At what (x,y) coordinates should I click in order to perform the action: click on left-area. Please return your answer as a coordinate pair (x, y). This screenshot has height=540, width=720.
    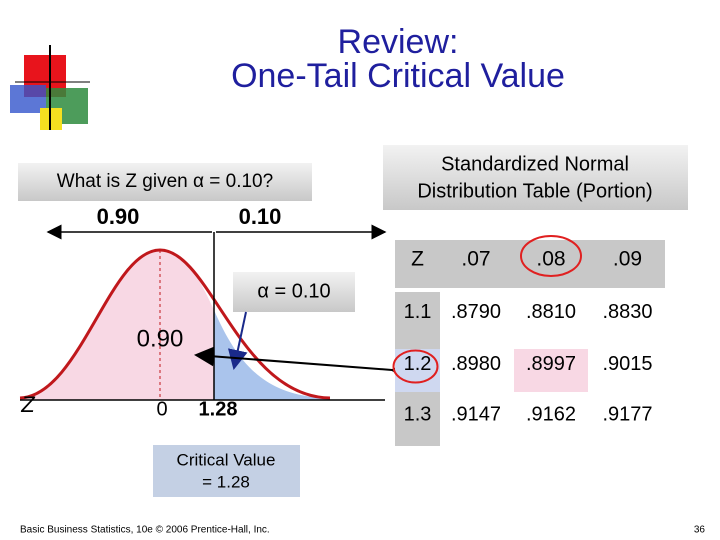
    Looking at the image, I should click on (117, 325).